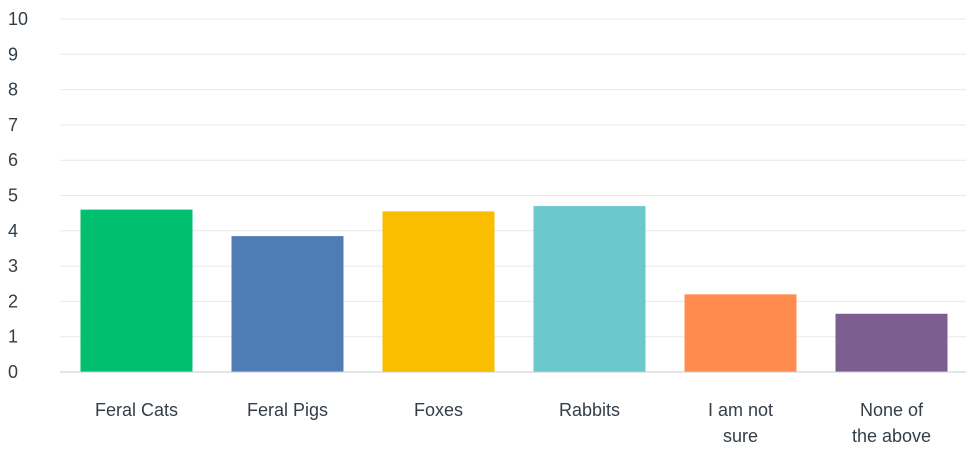 This screenshot has height=453, width=970. What do you see at coordinates (13, 160) in the screenshot?
I see `y-tick-label: 6` at bounding box center [13, 160].